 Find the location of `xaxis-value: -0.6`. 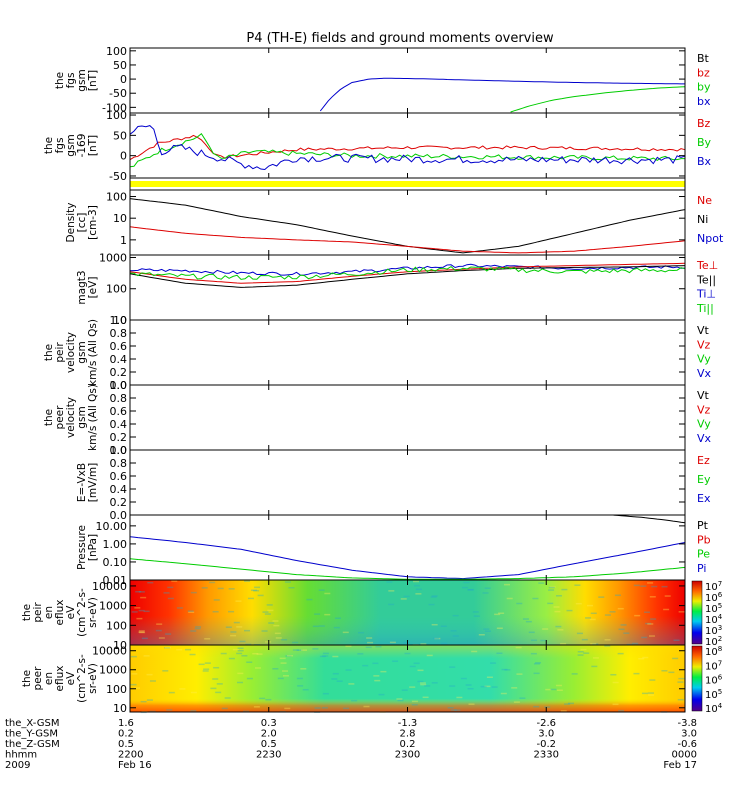

xaxis-value: -0.6 is located at coordinates (687, 744).